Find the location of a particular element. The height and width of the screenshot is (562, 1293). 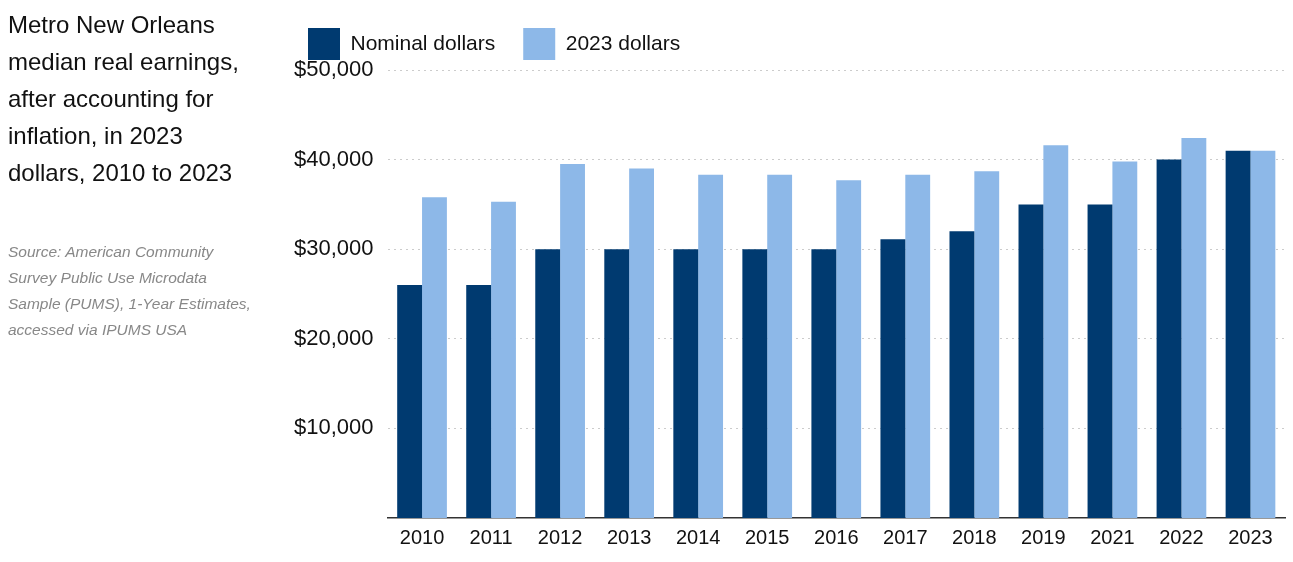

x-tick-label: 2012 is located at coordinates (560, 536).